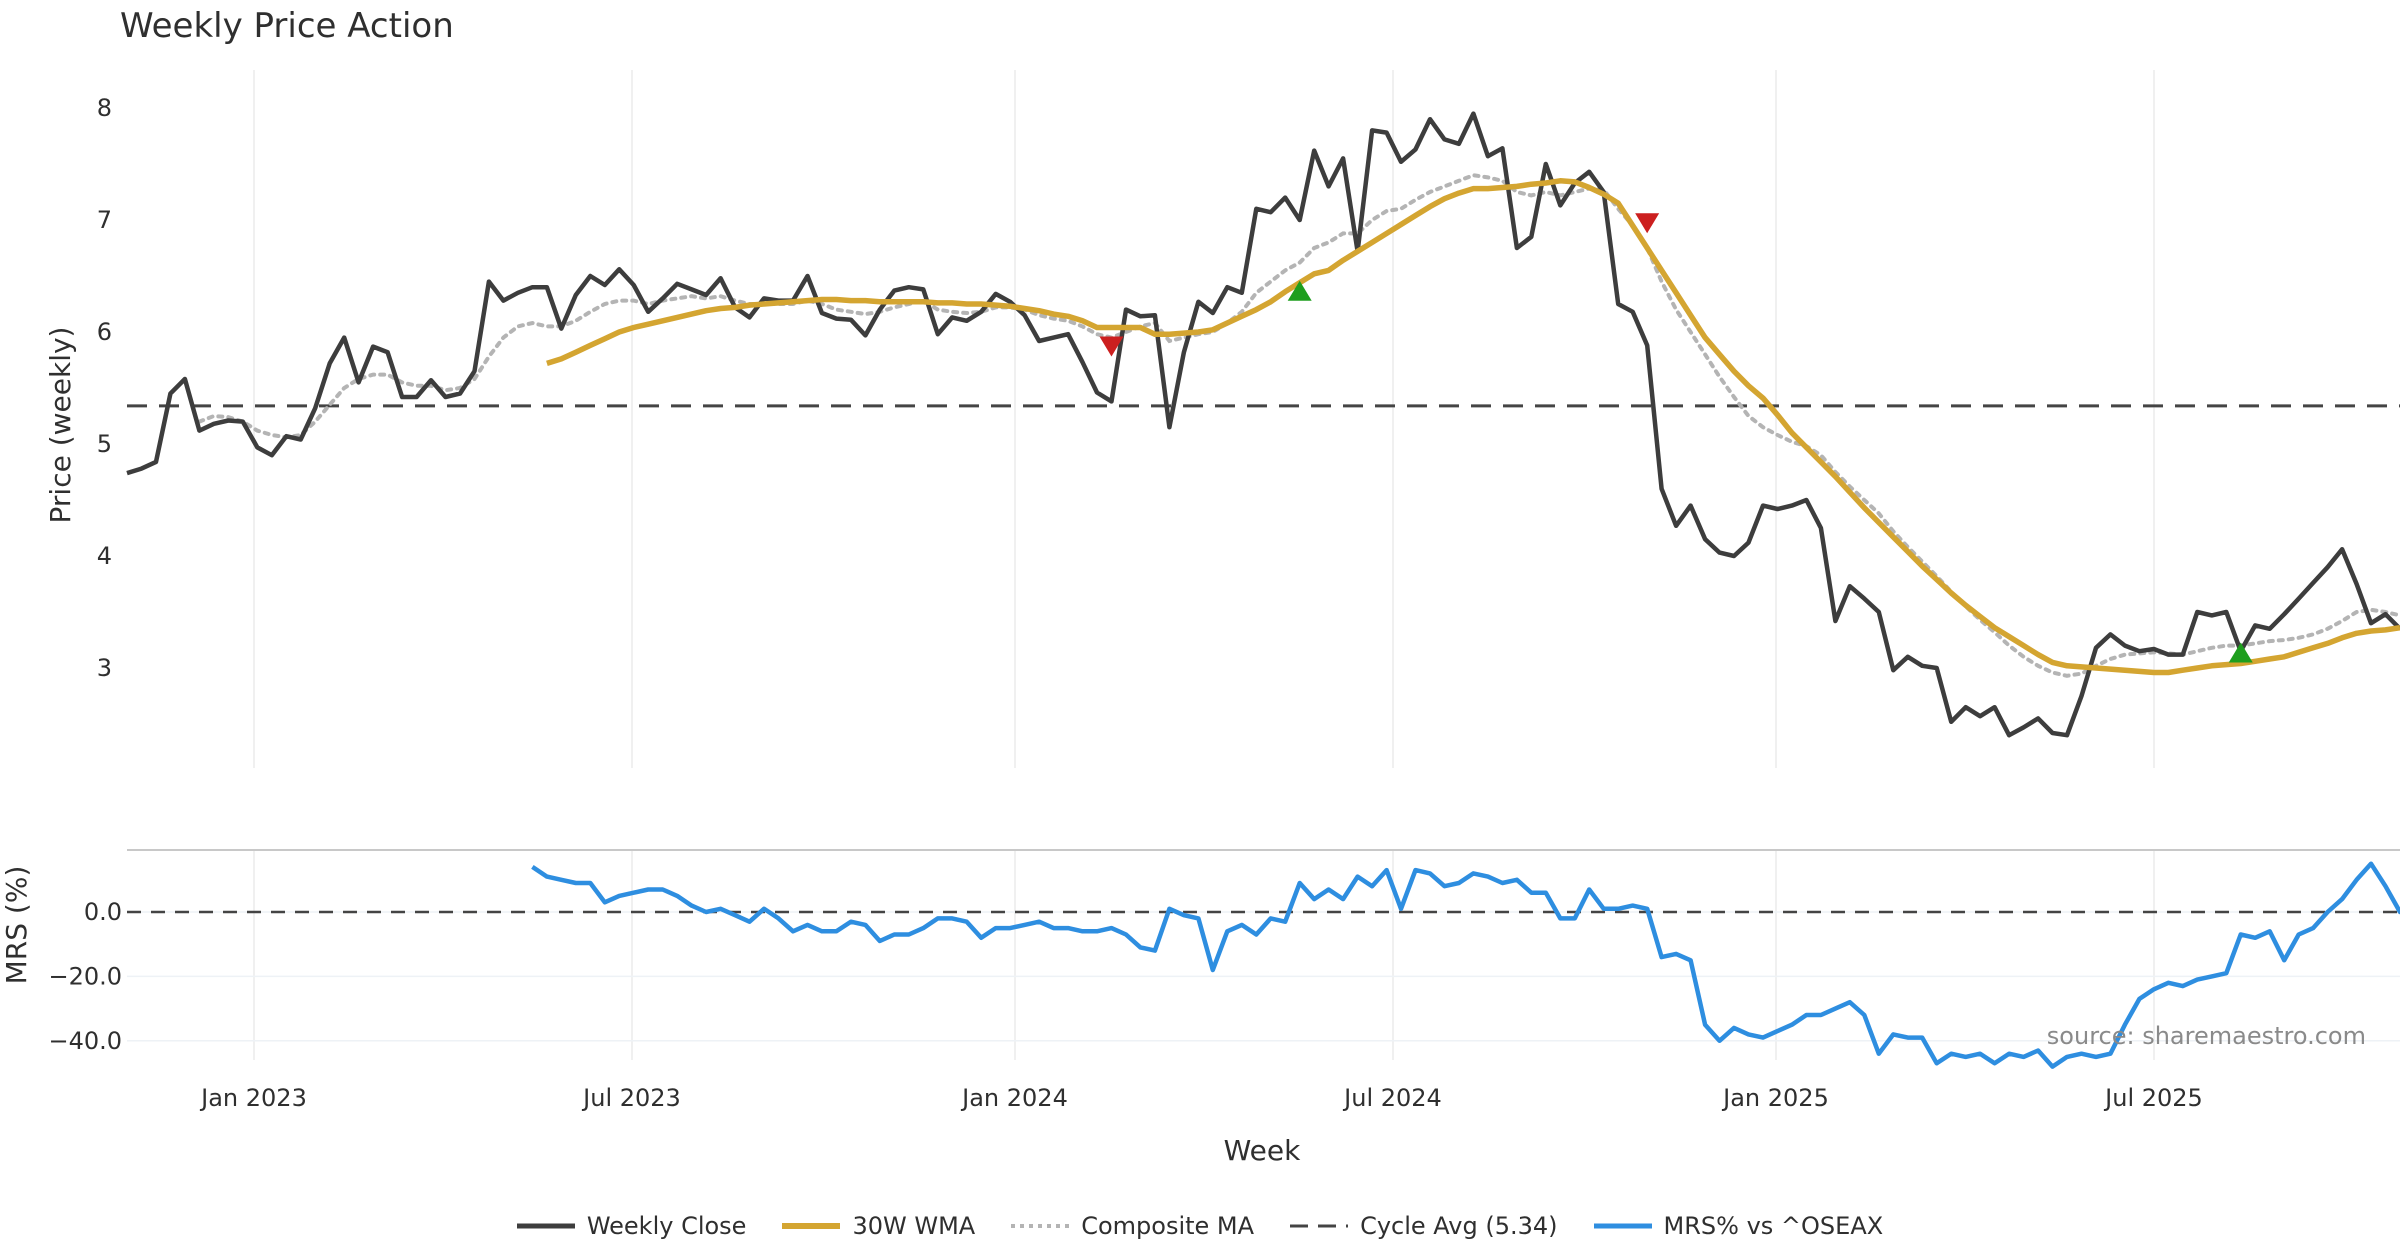 Image resolution: width=2400 pixels, height=1260 pixels. I want to click on price-tick-label: 5, so click(104, 444).